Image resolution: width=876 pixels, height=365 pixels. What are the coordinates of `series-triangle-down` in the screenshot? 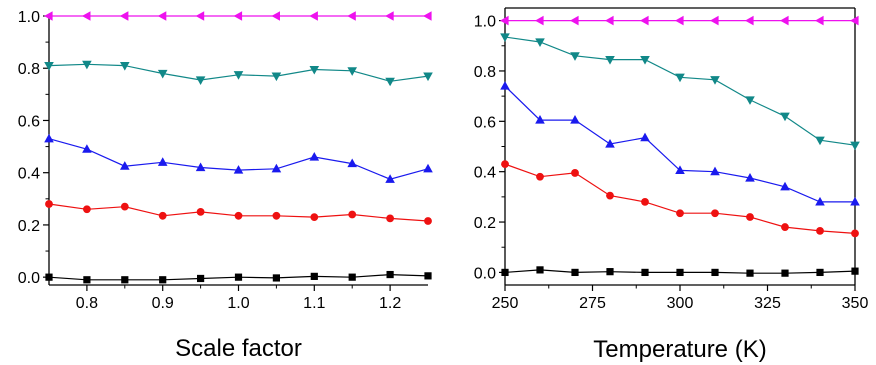 It's located at (238, 73).